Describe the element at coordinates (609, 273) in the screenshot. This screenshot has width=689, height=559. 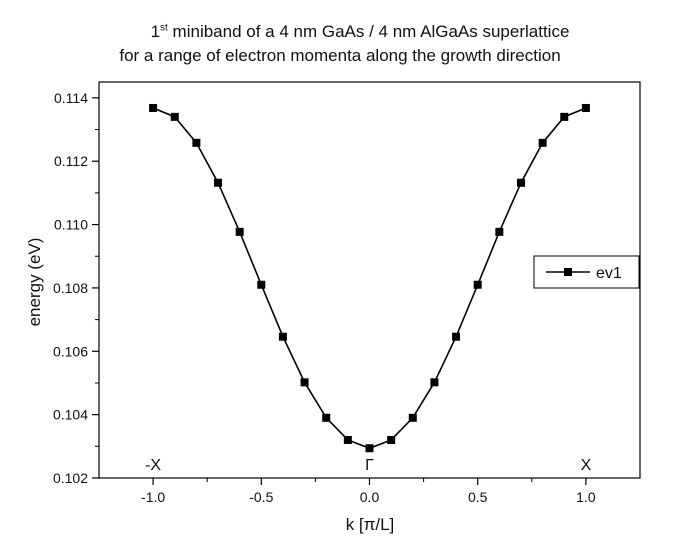
I see `legend-label: ev1` at that location.